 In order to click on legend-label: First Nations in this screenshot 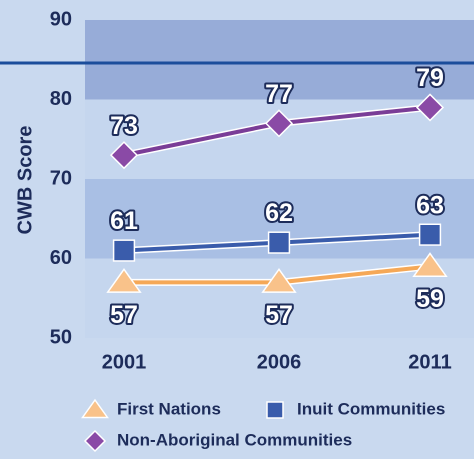, I will do `click(169, 408)`.